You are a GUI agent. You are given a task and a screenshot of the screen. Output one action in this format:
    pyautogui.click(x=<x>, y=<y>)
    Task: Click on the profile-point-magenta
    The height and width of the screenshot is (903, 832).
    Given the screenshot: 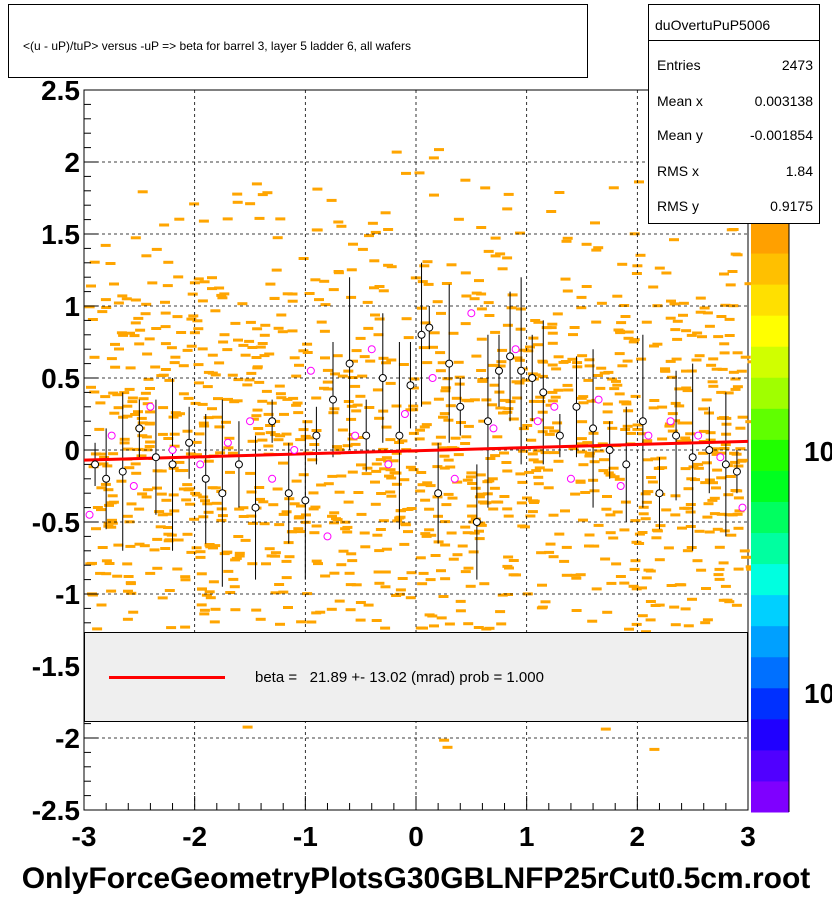 What is the action you would take?
    pyautogui.click(x=310, y=370)
    